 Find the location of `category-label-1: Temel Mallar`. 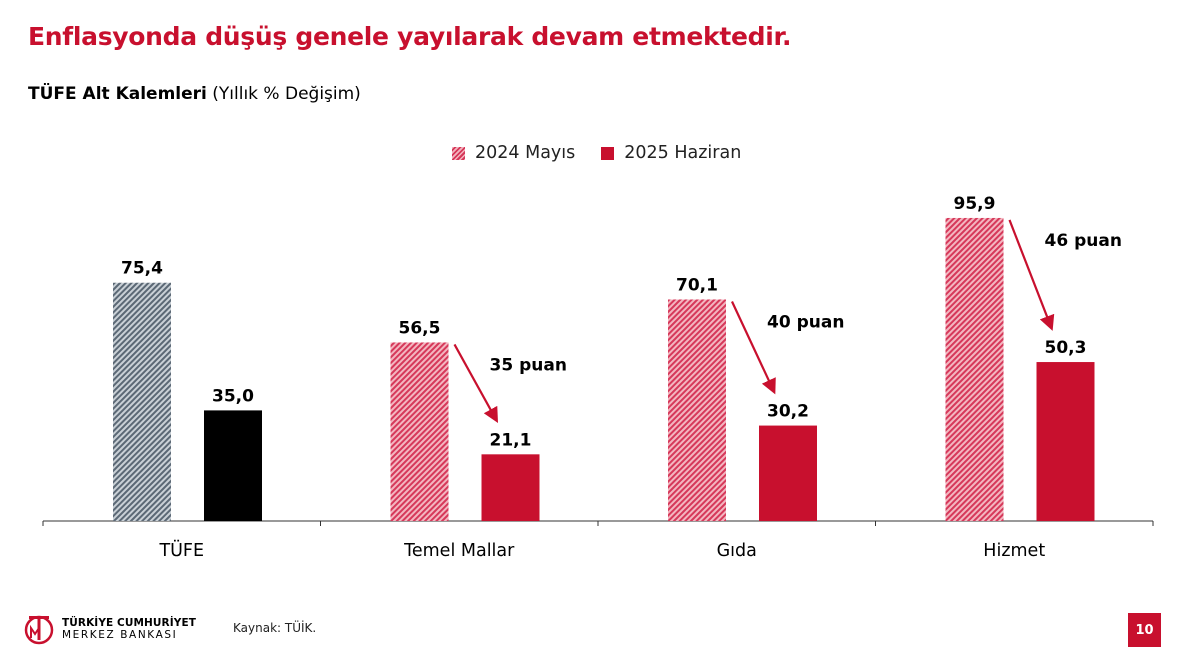

category-label-1: Temel Mallar is located at coordinates (459, 551).